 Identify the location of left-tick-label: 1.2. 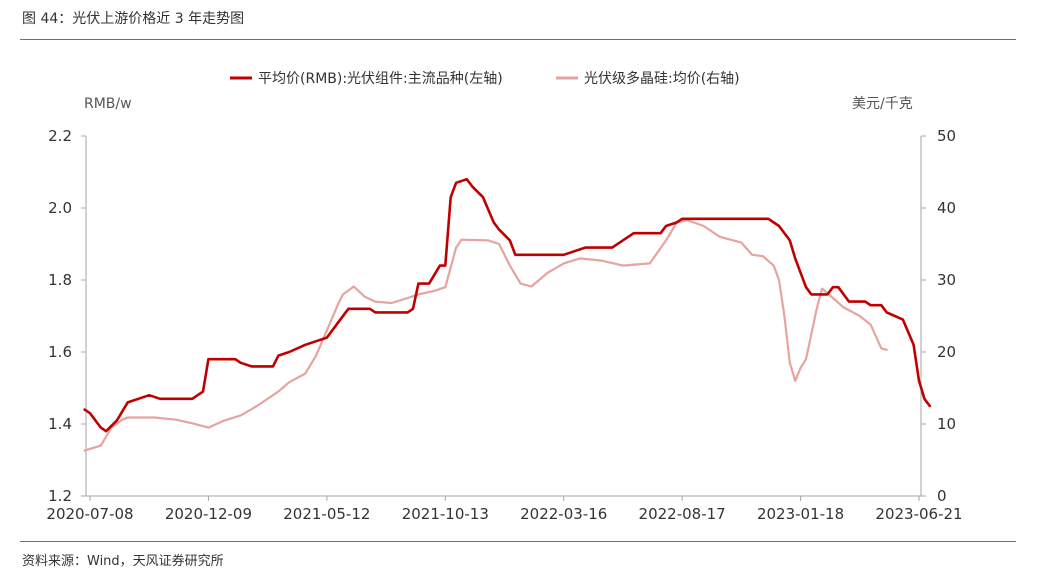
(60, 496).